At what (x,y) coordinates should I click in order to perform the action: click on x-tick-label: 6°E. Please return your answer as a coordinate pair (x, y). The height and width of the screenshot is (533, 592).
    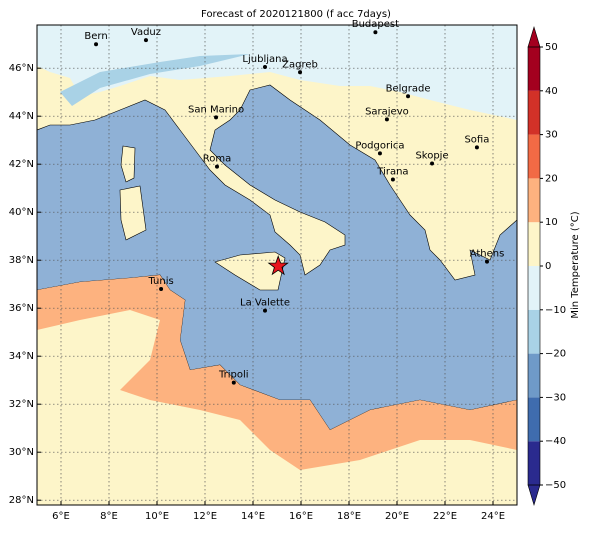
    Looking at the image, I should click on (61, 516).